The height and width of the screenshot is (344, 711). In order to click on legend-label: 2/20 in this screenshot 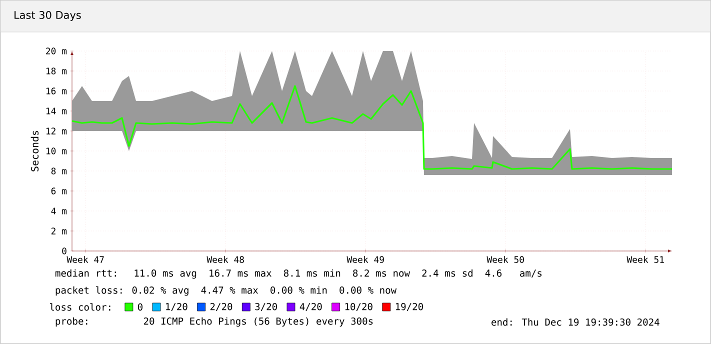, I will do `click(221, 307)`.